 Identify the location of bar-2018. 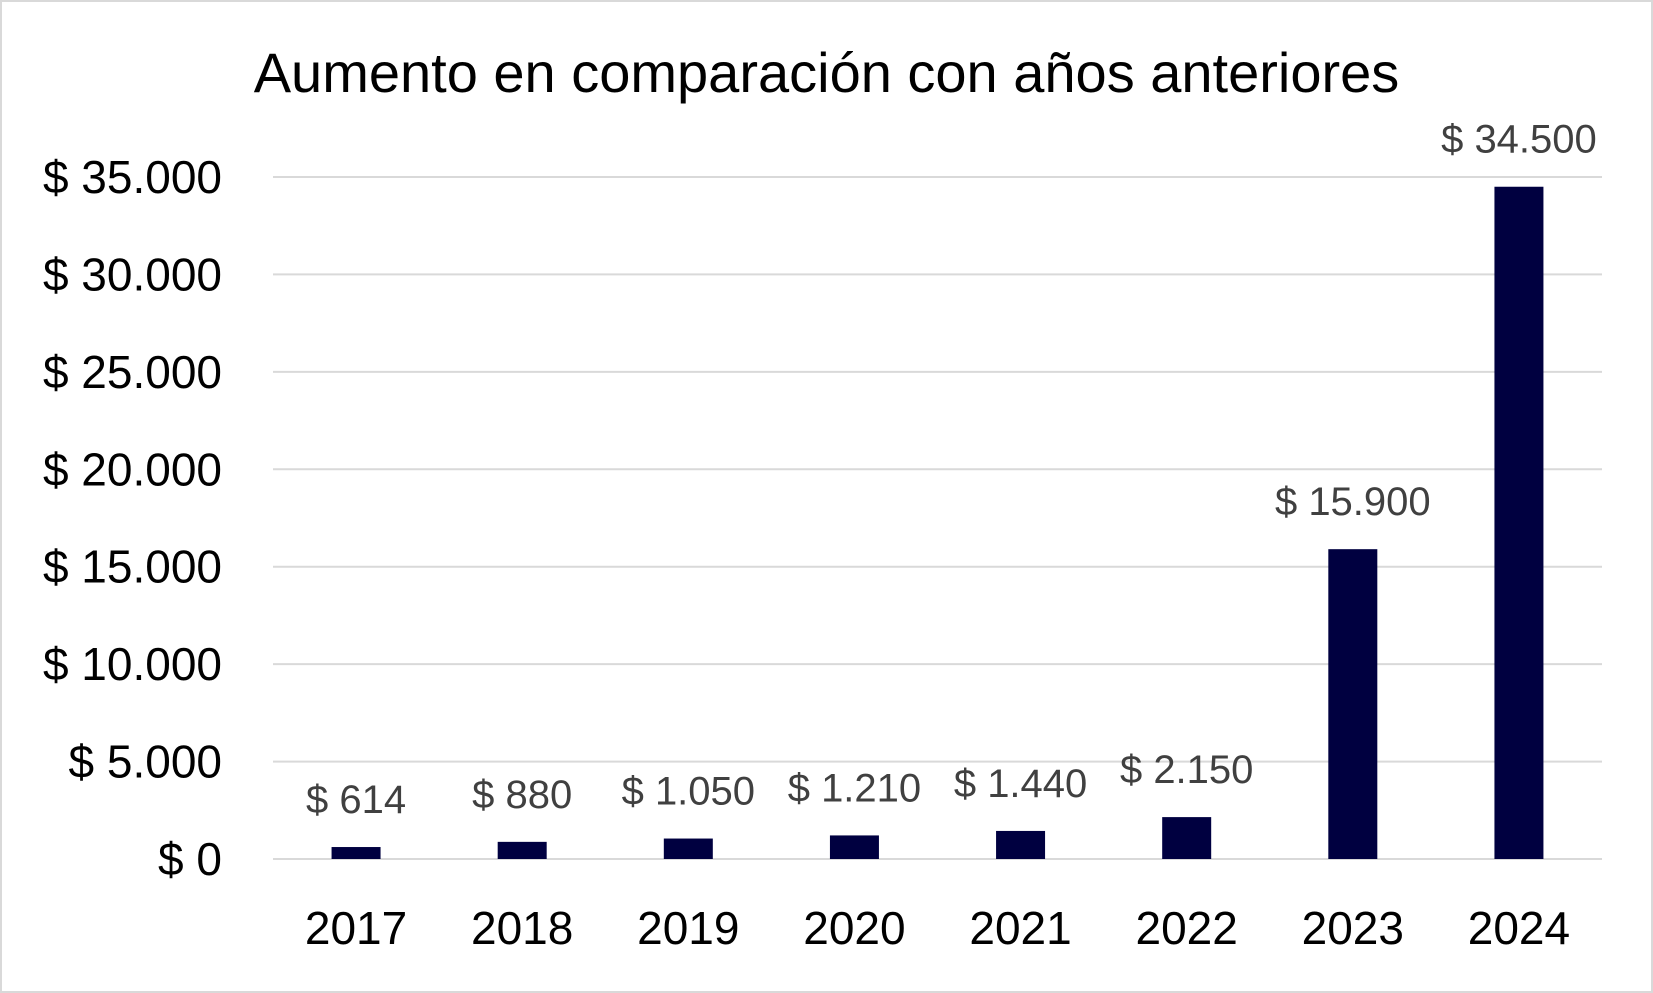
(522, 850).